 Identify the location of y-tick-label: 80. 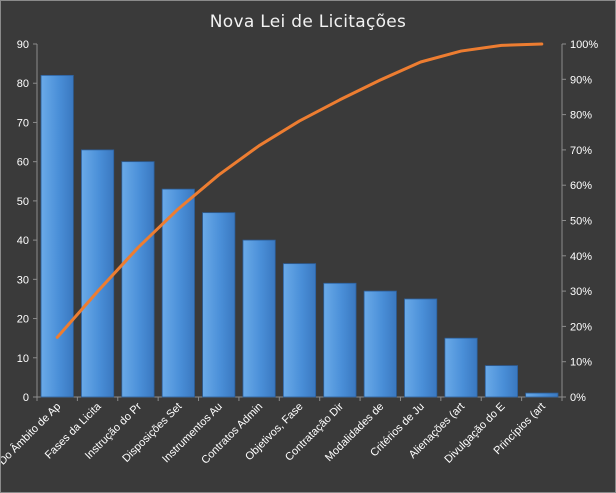
(23, 84).